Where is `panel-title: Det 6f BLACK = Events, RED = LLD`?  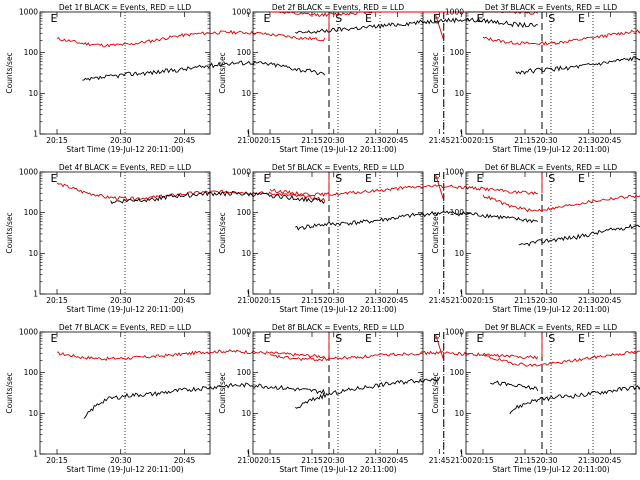 panel-title: Det 6f BLACK = Events, RED = LLD is located at coordinates (551, 167).